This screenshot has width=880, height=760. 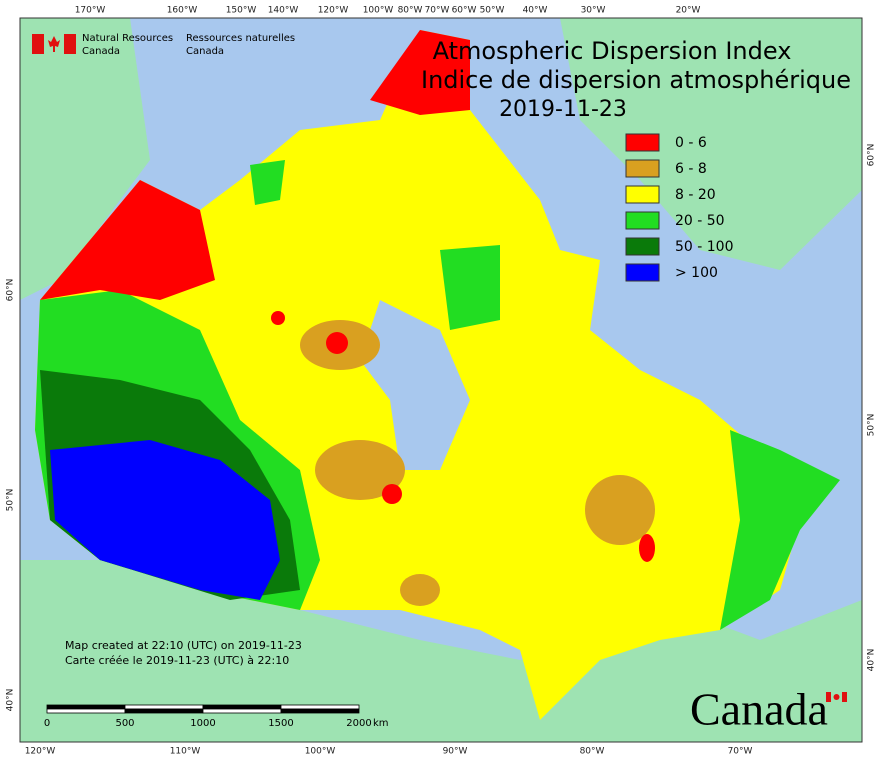 I want to click on scale-label: 1000, so click(x=202, y=723).